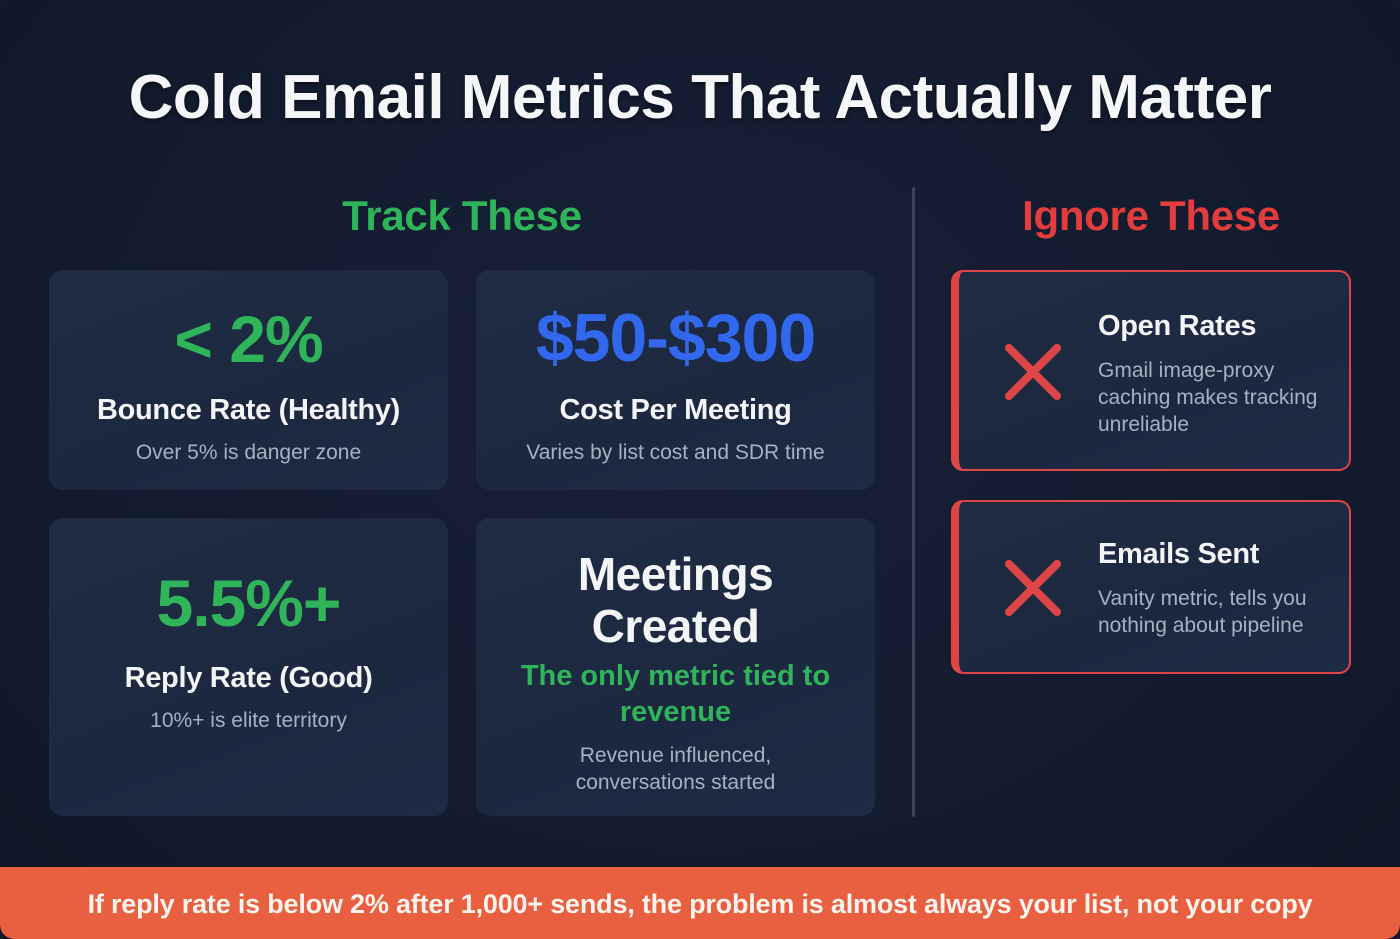  What do you see at coordinates (1151, 215) in the screenshot?
I see `ignore-these-heading: Ignore These` at bounding box center [1151, 215].